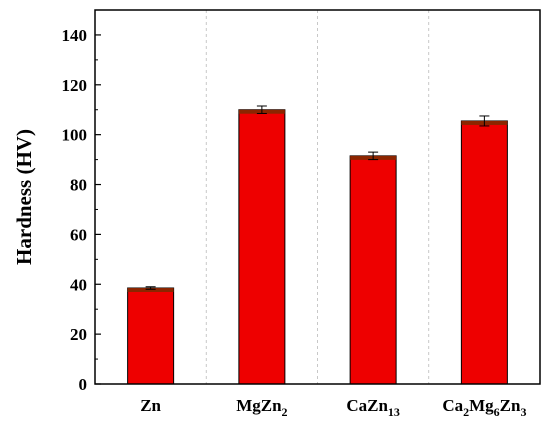 This screenshot has height=423, width=550. Describe the element at coordinates (484, 407) in the screenshot. I see `x-tick-label-Ca2Mg6Zn3: Ca2​Mg6​Zn3​` at that location.